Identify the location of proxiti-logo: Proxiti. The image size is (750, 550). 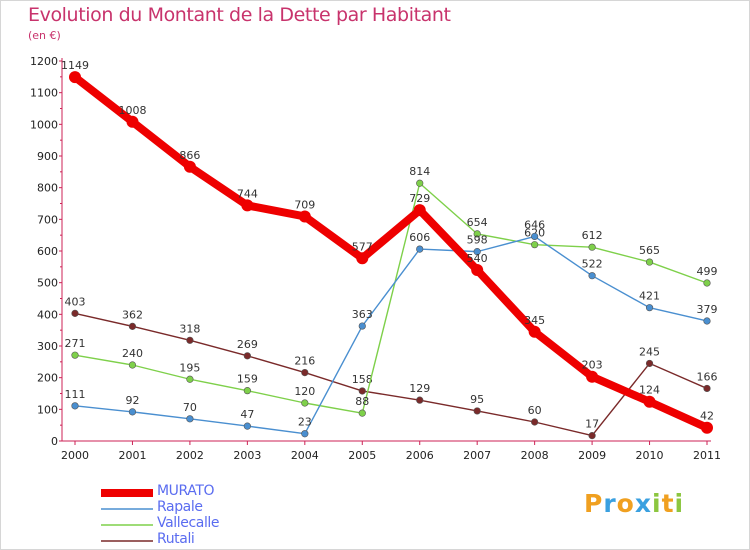
(634, 503).